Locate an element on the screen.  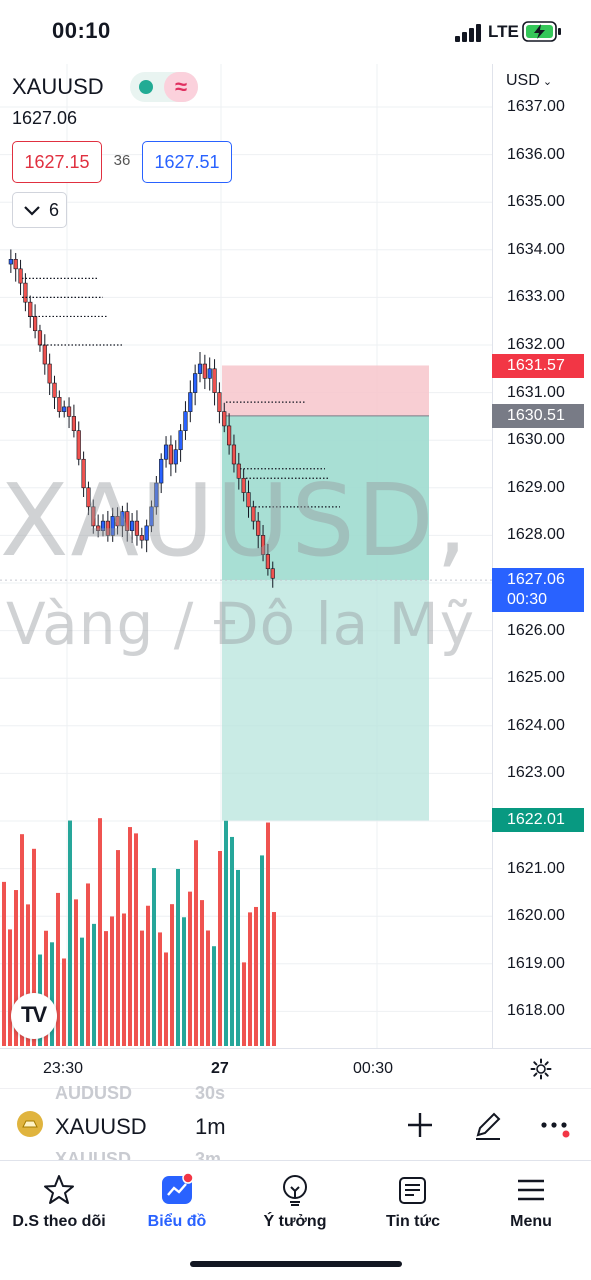
ghost-symbol: AUDUSD is located at coordinates (94, 1093).